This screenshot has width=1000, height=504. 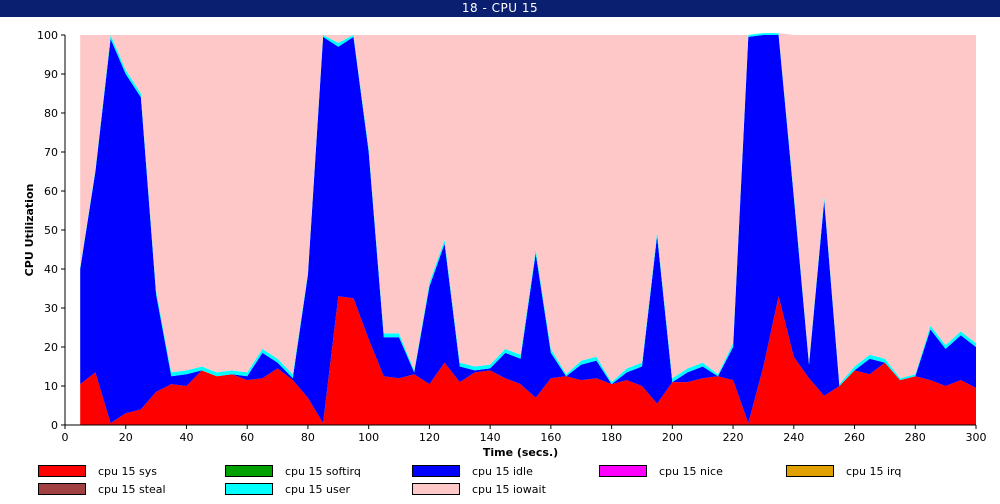 What do you see at coordinates (691, 471) in the screenshot?
I see `legend-label: cpu 15 nice` at bounding box center [691, 471].